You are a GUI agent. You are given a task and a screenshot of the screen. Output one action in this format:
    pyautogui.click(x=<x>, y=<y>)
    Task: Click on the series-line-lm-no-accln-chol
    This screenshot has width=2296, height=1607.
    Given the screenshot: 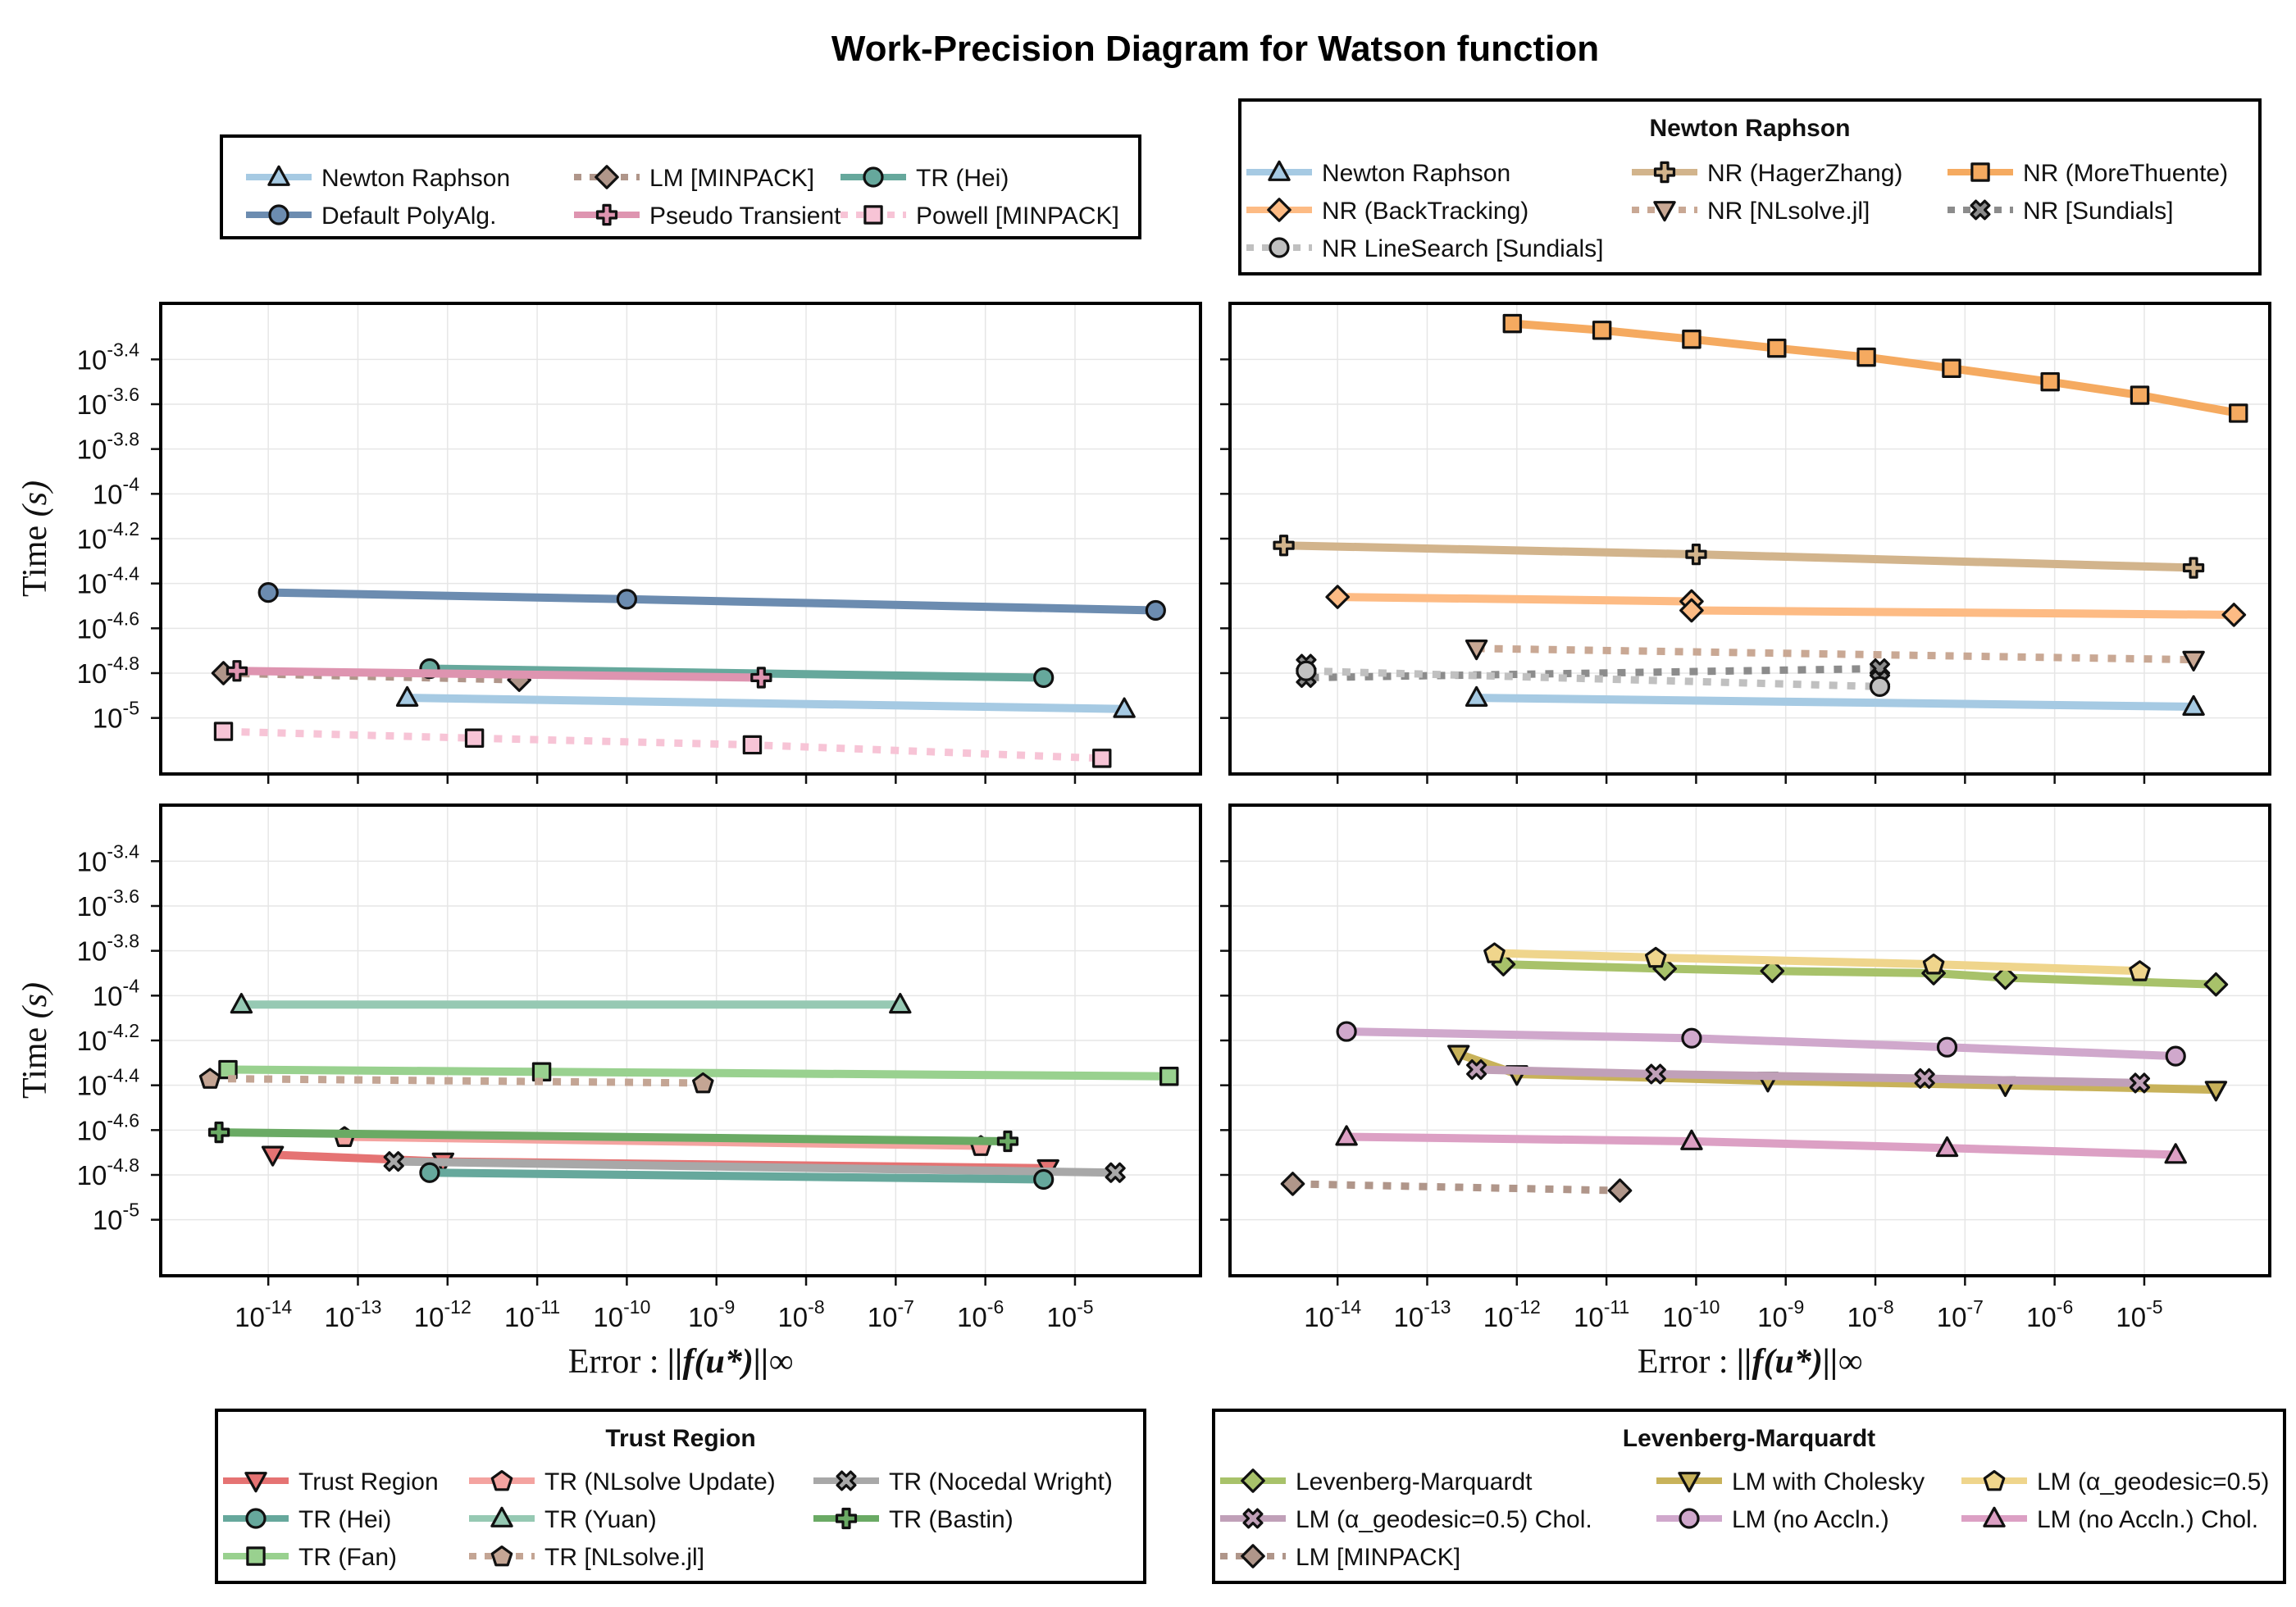 What is the action you would take?
    pyautogui.click(x=1761, y=1145)
    